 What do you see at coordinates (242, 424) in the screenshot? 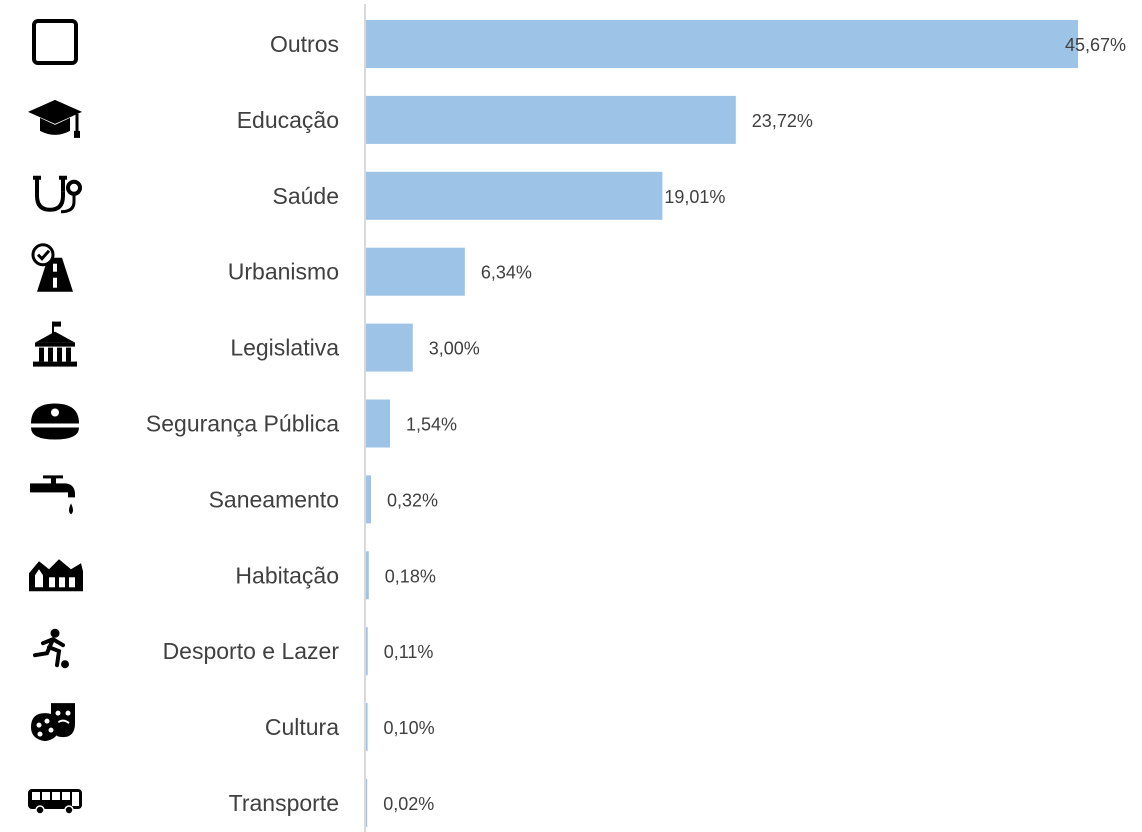
I see `category-label: Segurança Pública` at bounding box center [242, 424].